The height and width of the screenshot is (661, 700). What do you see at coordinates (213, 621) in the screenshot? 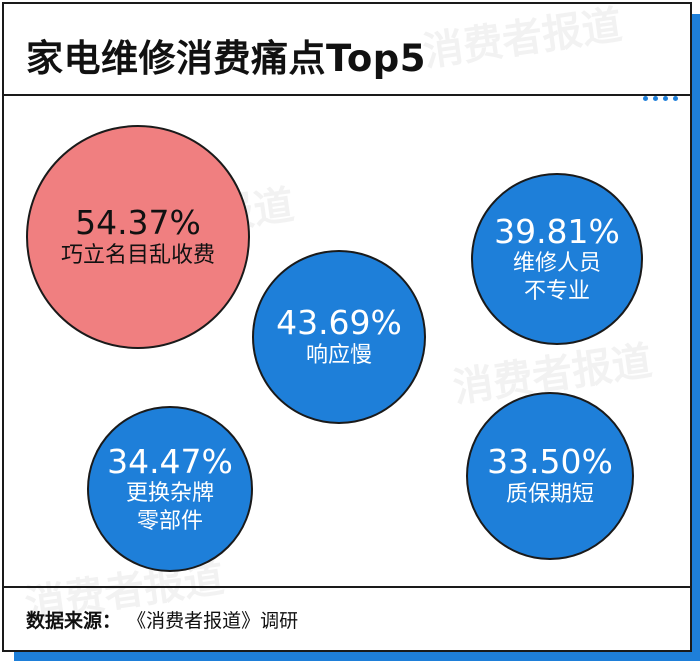
I see `source-value: 《消费者报道》调研` at bounding box center [213, 621].